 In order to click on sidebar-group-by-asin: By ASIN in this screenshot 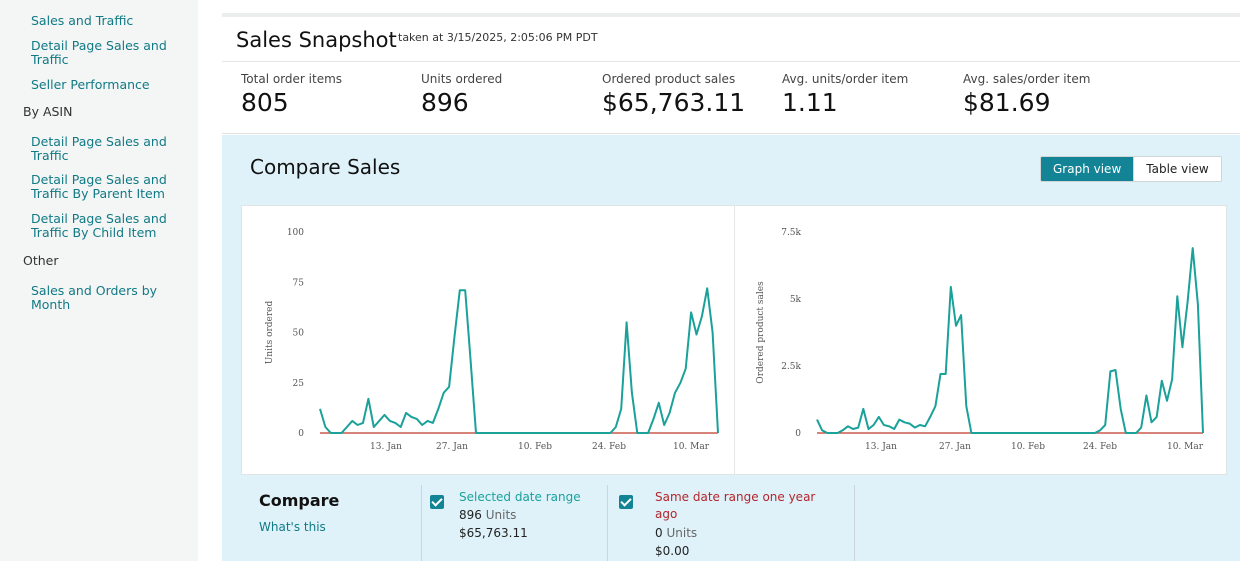, I will do `click(48, 111)`.